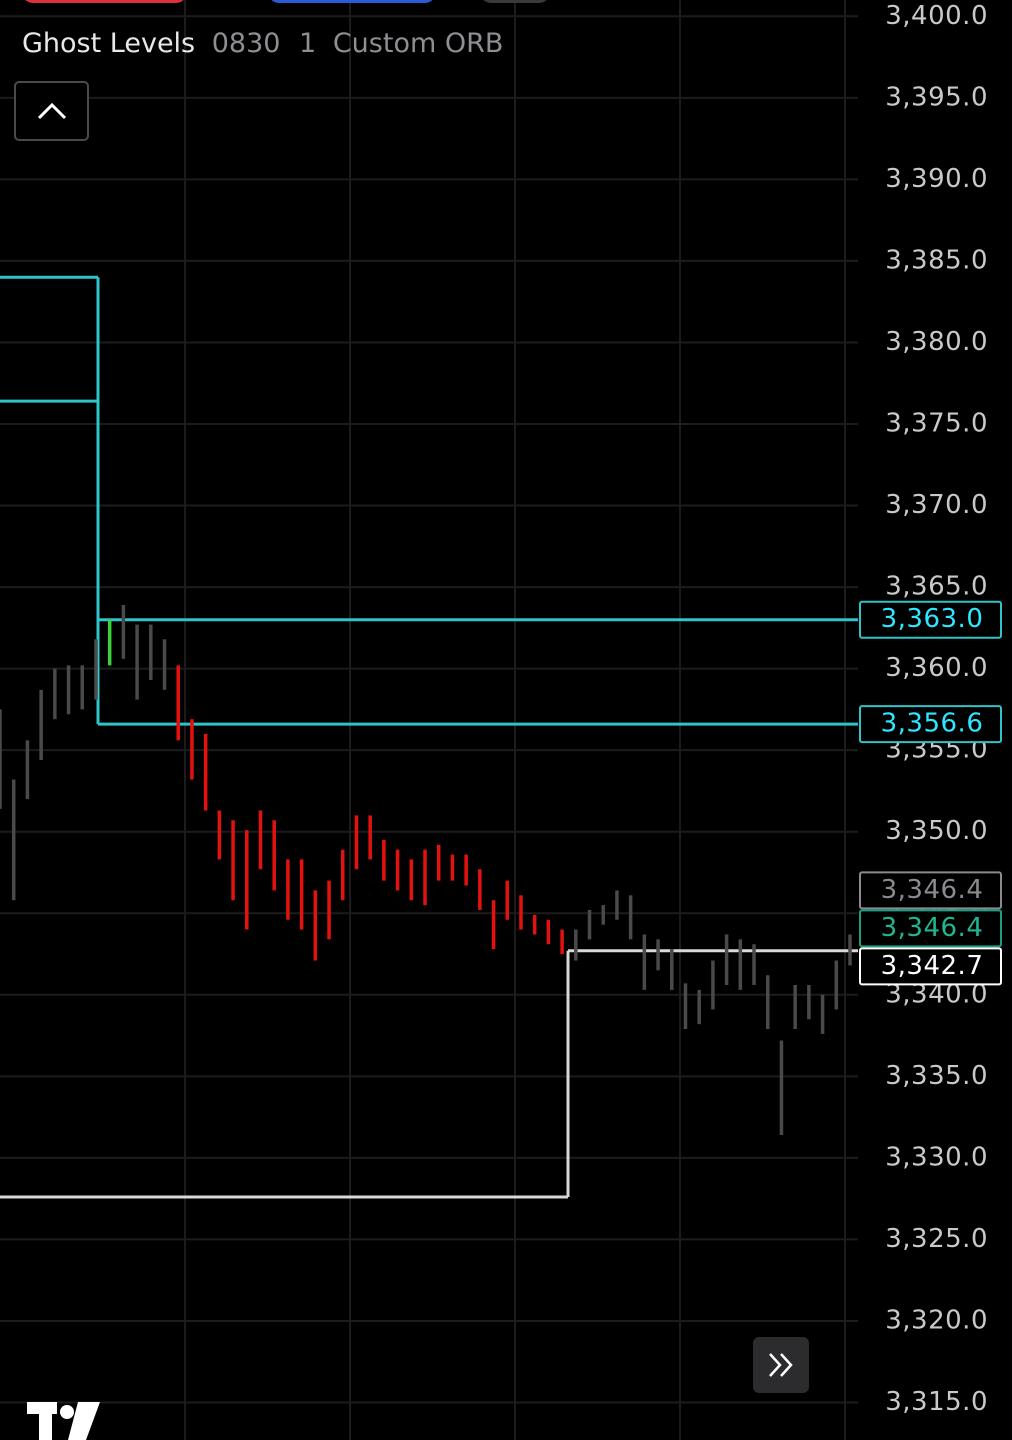  What do you see at coordinates (246, 43) in the screenshot?
I see `indicator-param: 0830` at bounding box center [246, 43].